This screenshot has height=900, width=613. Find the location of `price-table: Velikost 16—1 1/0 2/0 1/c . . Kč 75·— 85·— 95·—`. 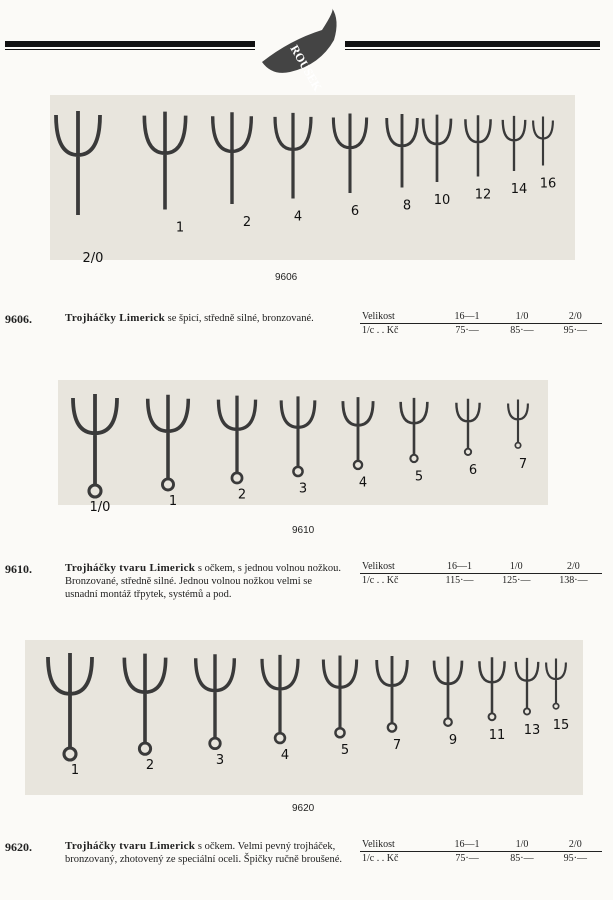

price-table: Velikost 16—1 1/0 2/0 1/c . . Kč 75·— 85·— 95·— is located at coordinates (481, 851).